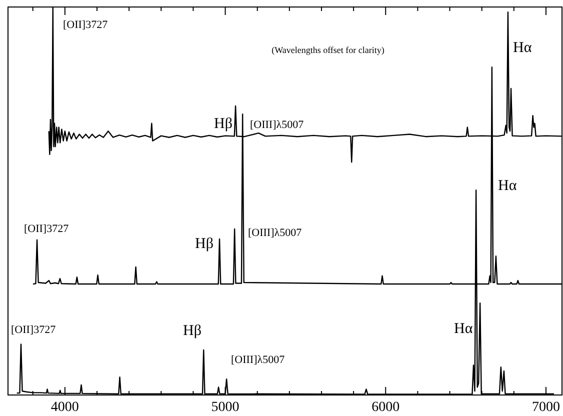 The height and width of the screenshot is (416, 563). I want to click on x-tick-label: 7000, so click(546, 407).